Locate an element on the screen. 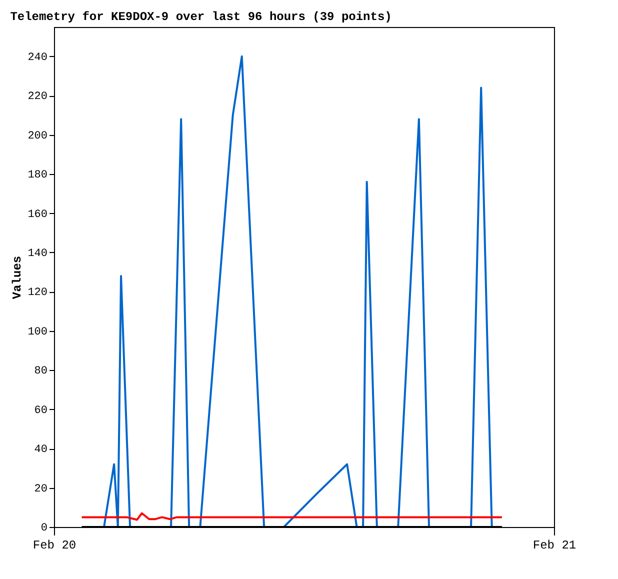 Image resolution: width=618 pixels, height=579 pixels. y-tick-label: 220 is located at coordinates (38, 97).